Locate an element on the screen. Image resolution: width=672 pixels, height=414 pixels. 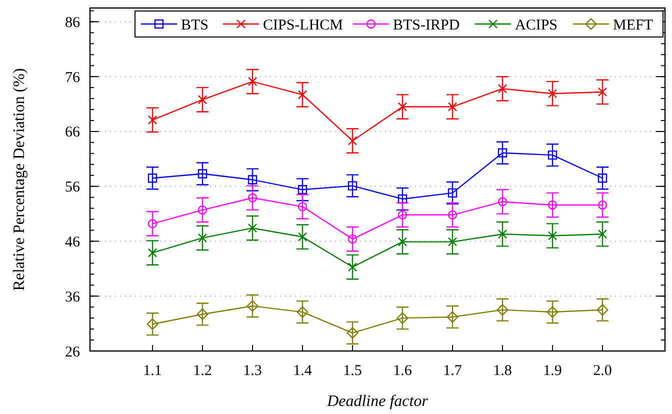
x-tick-label: 2.0 is located at coordinates (602, 371).